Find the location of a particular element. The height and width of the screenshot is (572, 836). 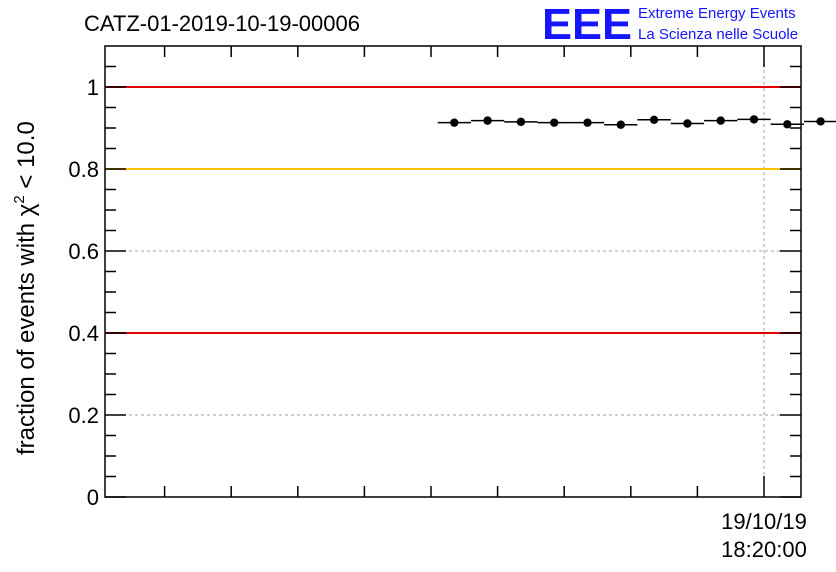

y-tick-label: 0.4 is located at coordinates (83, 333).